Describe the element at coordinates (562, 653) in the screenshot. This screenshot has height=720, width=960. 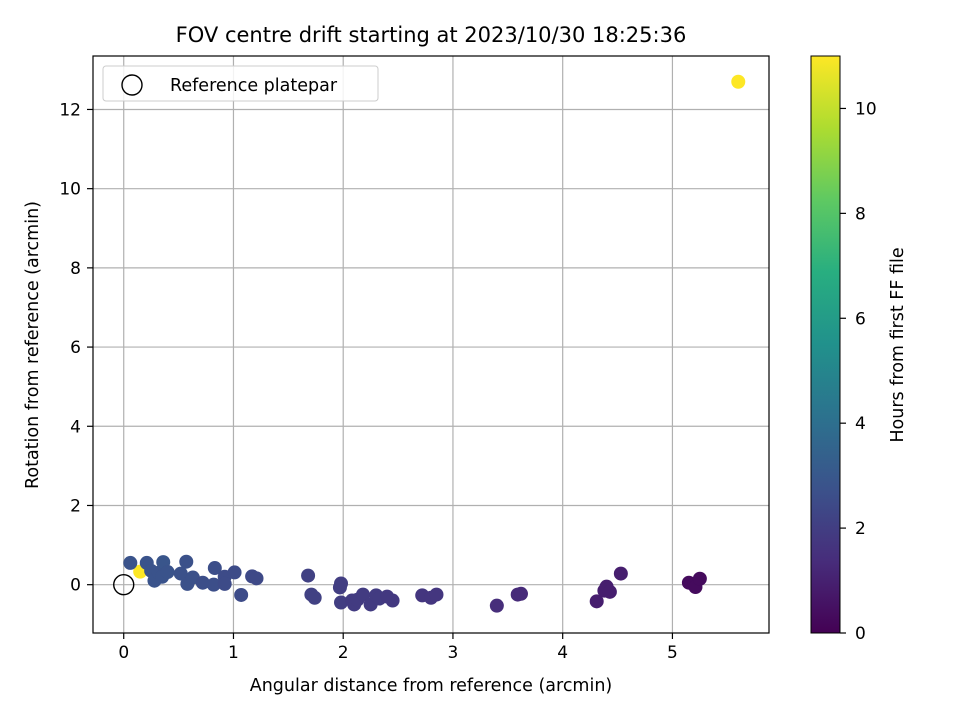
I see `x-tick-label: 4` at that location.